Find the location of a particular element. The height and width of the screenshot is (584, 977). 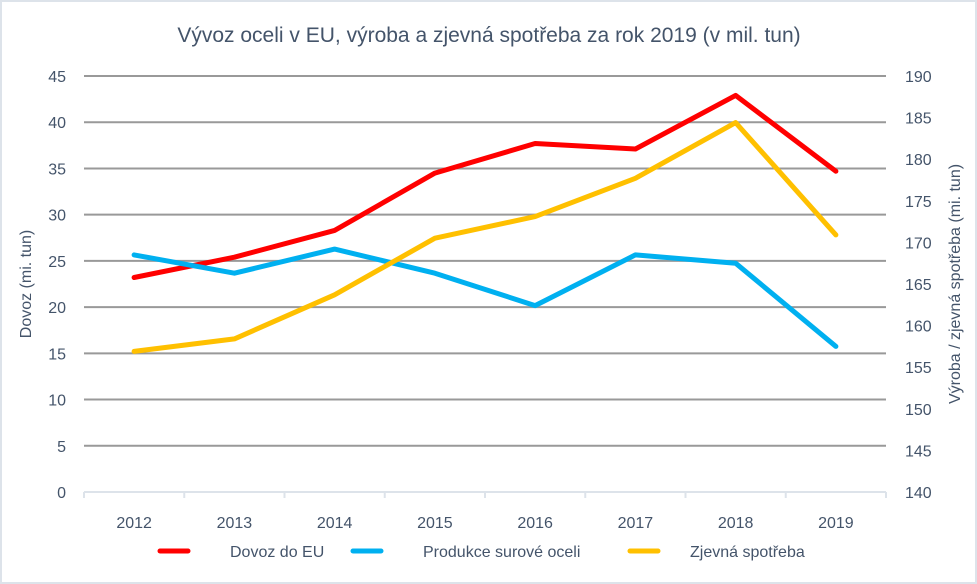

legend-label: Dovoz do EU is located at coordinates (277, 552).